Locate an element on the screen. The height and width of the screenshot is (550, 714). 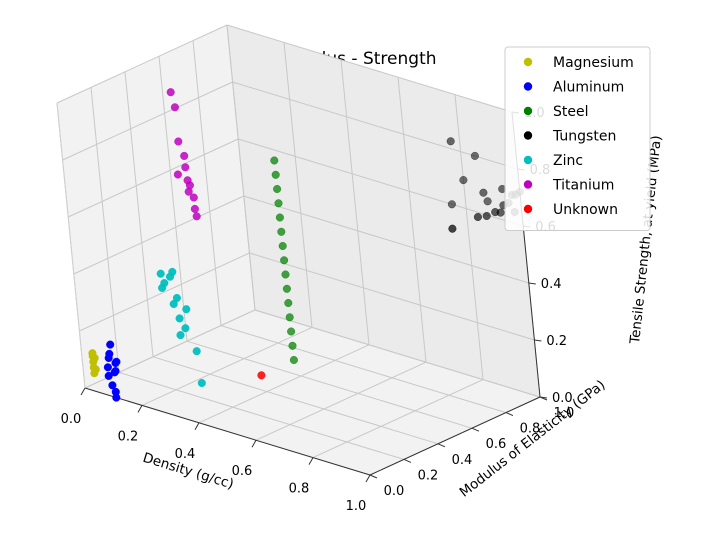
y-tick-label: 1.0 is located at coordinates (564, 413).